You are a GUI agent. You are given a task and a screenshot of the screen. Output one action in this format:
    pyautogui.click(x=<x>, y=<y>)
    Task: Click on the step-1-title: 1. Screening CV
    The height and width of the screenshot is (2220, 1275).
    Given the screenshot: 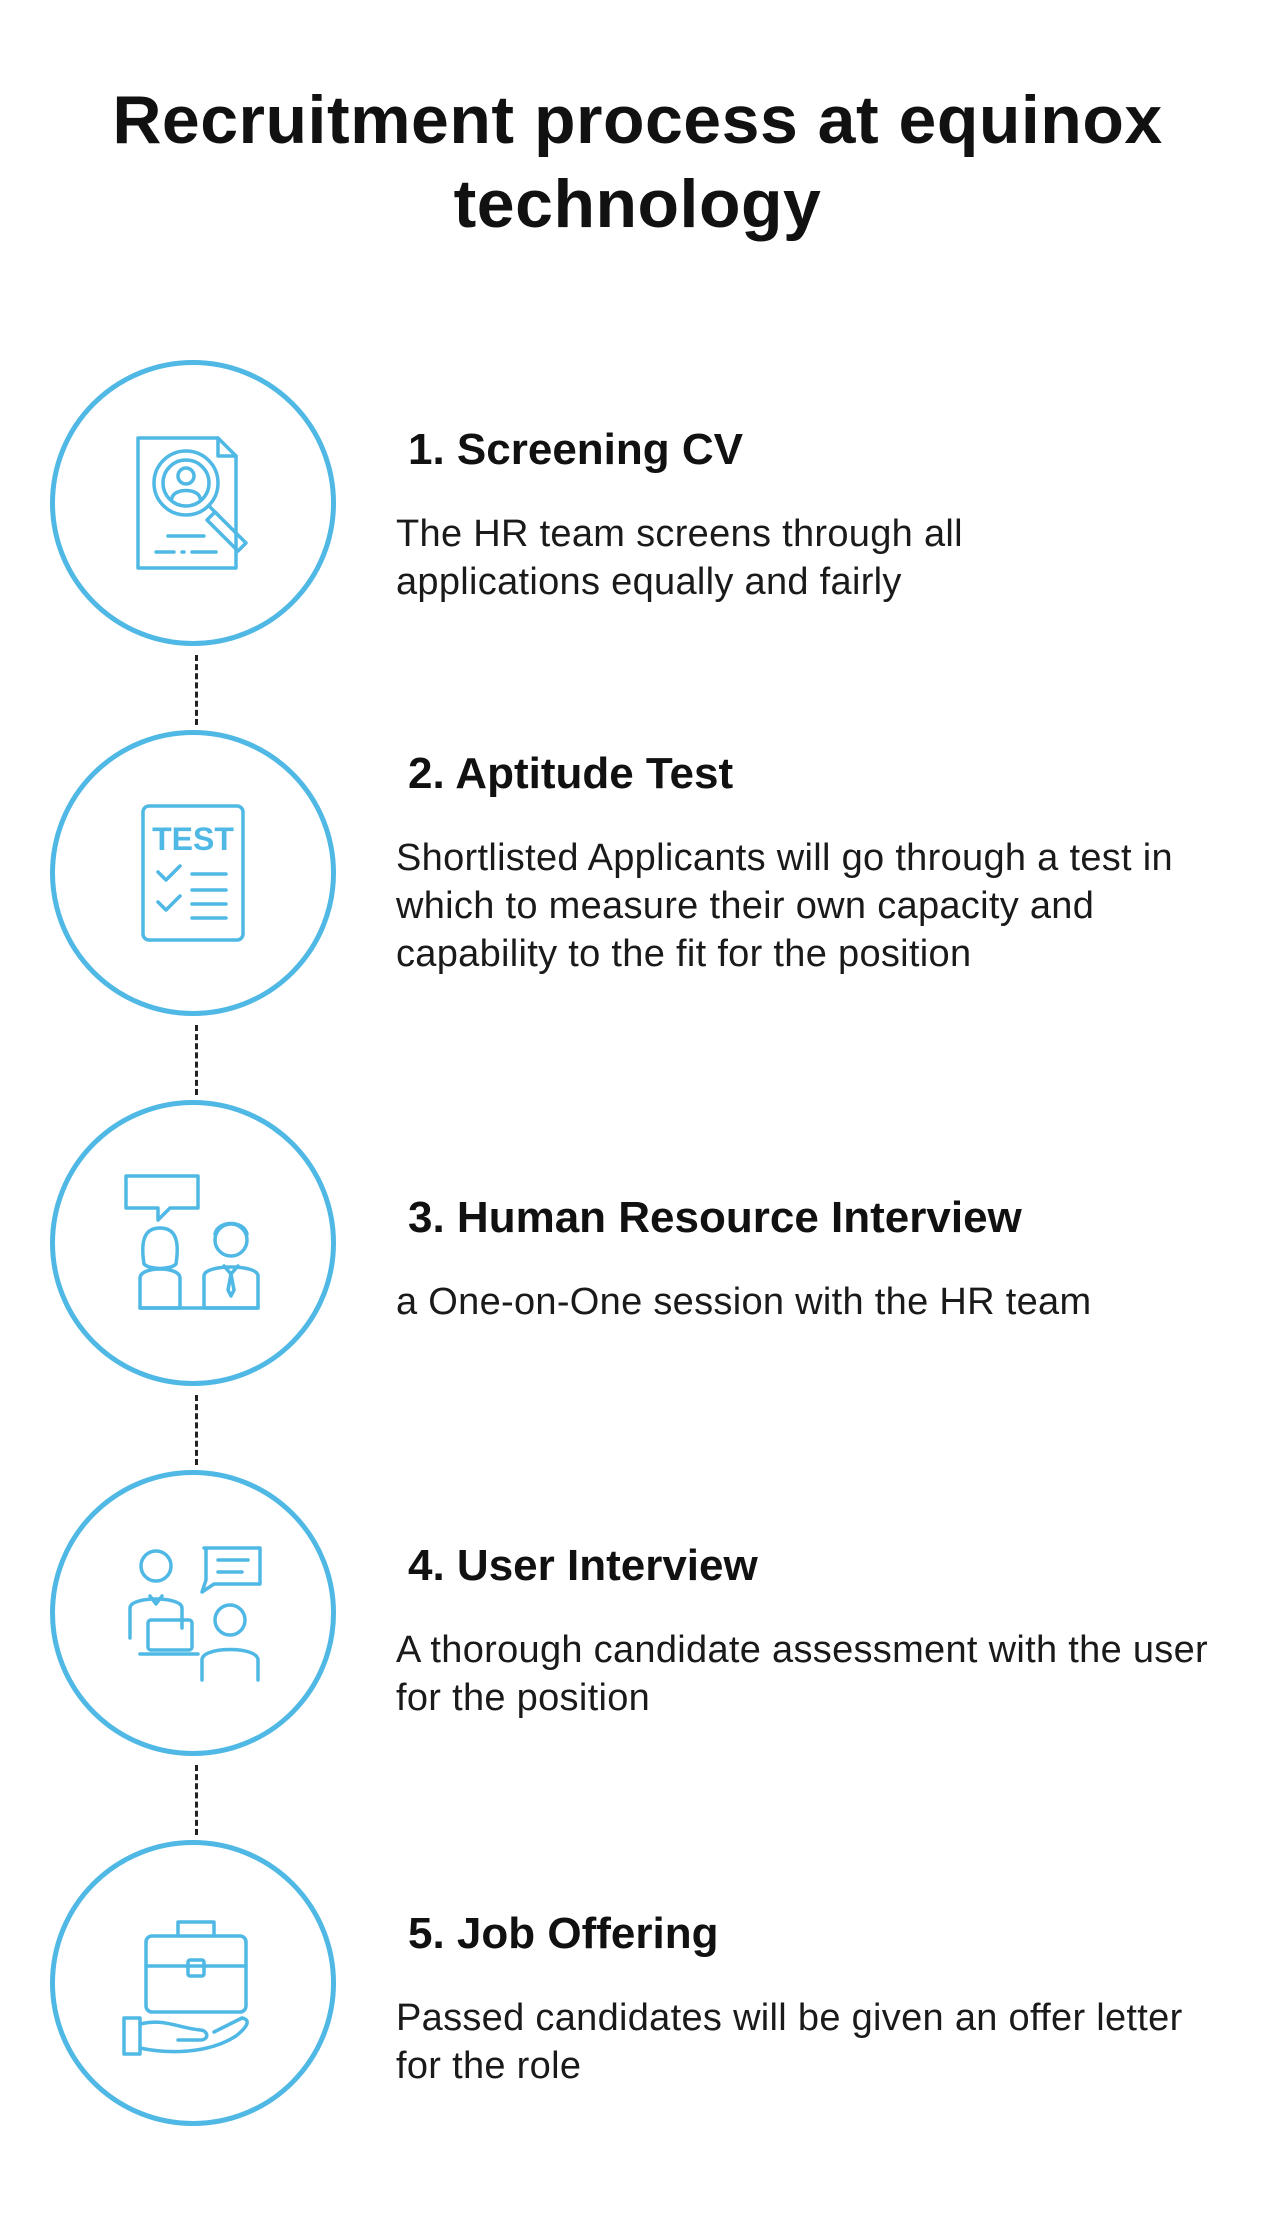 What is the action you would take?
    pyautogui.click(x=576, y=449)
    